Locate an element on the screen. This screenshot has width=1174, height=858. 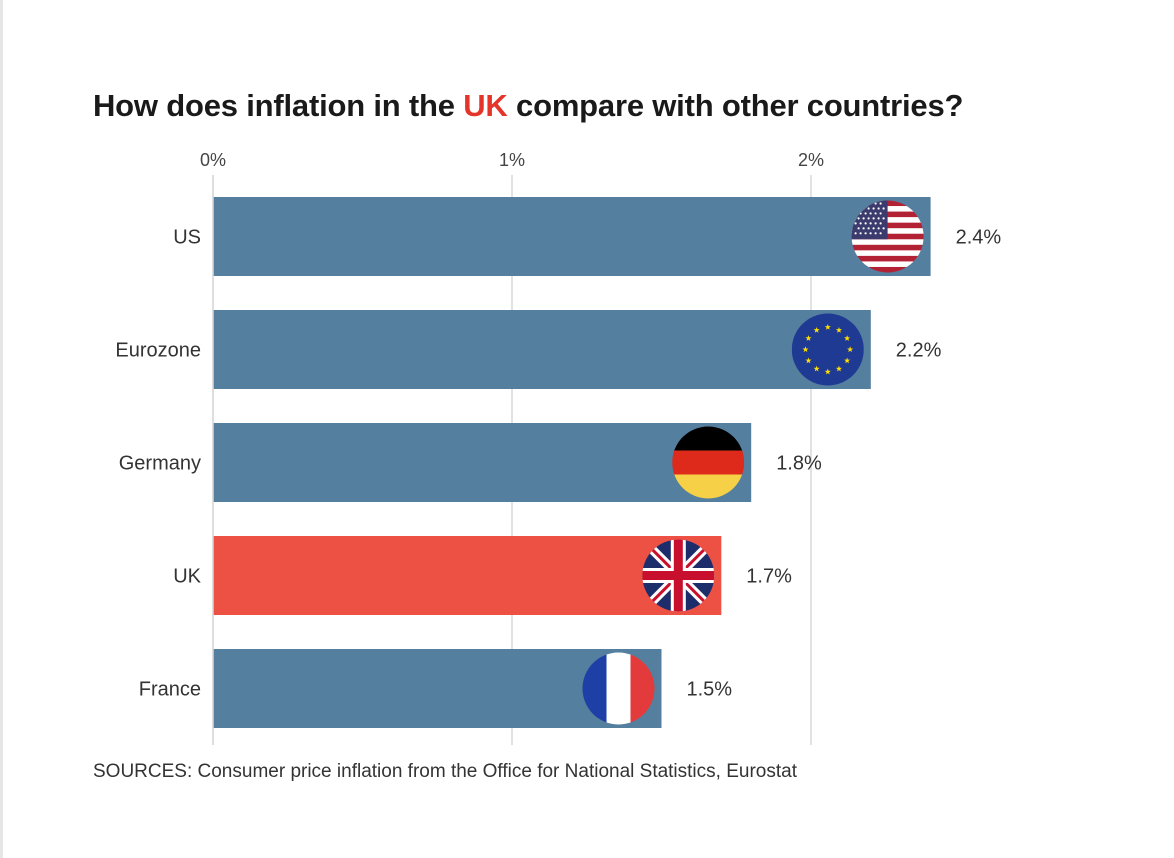
title-highlight-uk: UK is located at coordinates (485, 105).